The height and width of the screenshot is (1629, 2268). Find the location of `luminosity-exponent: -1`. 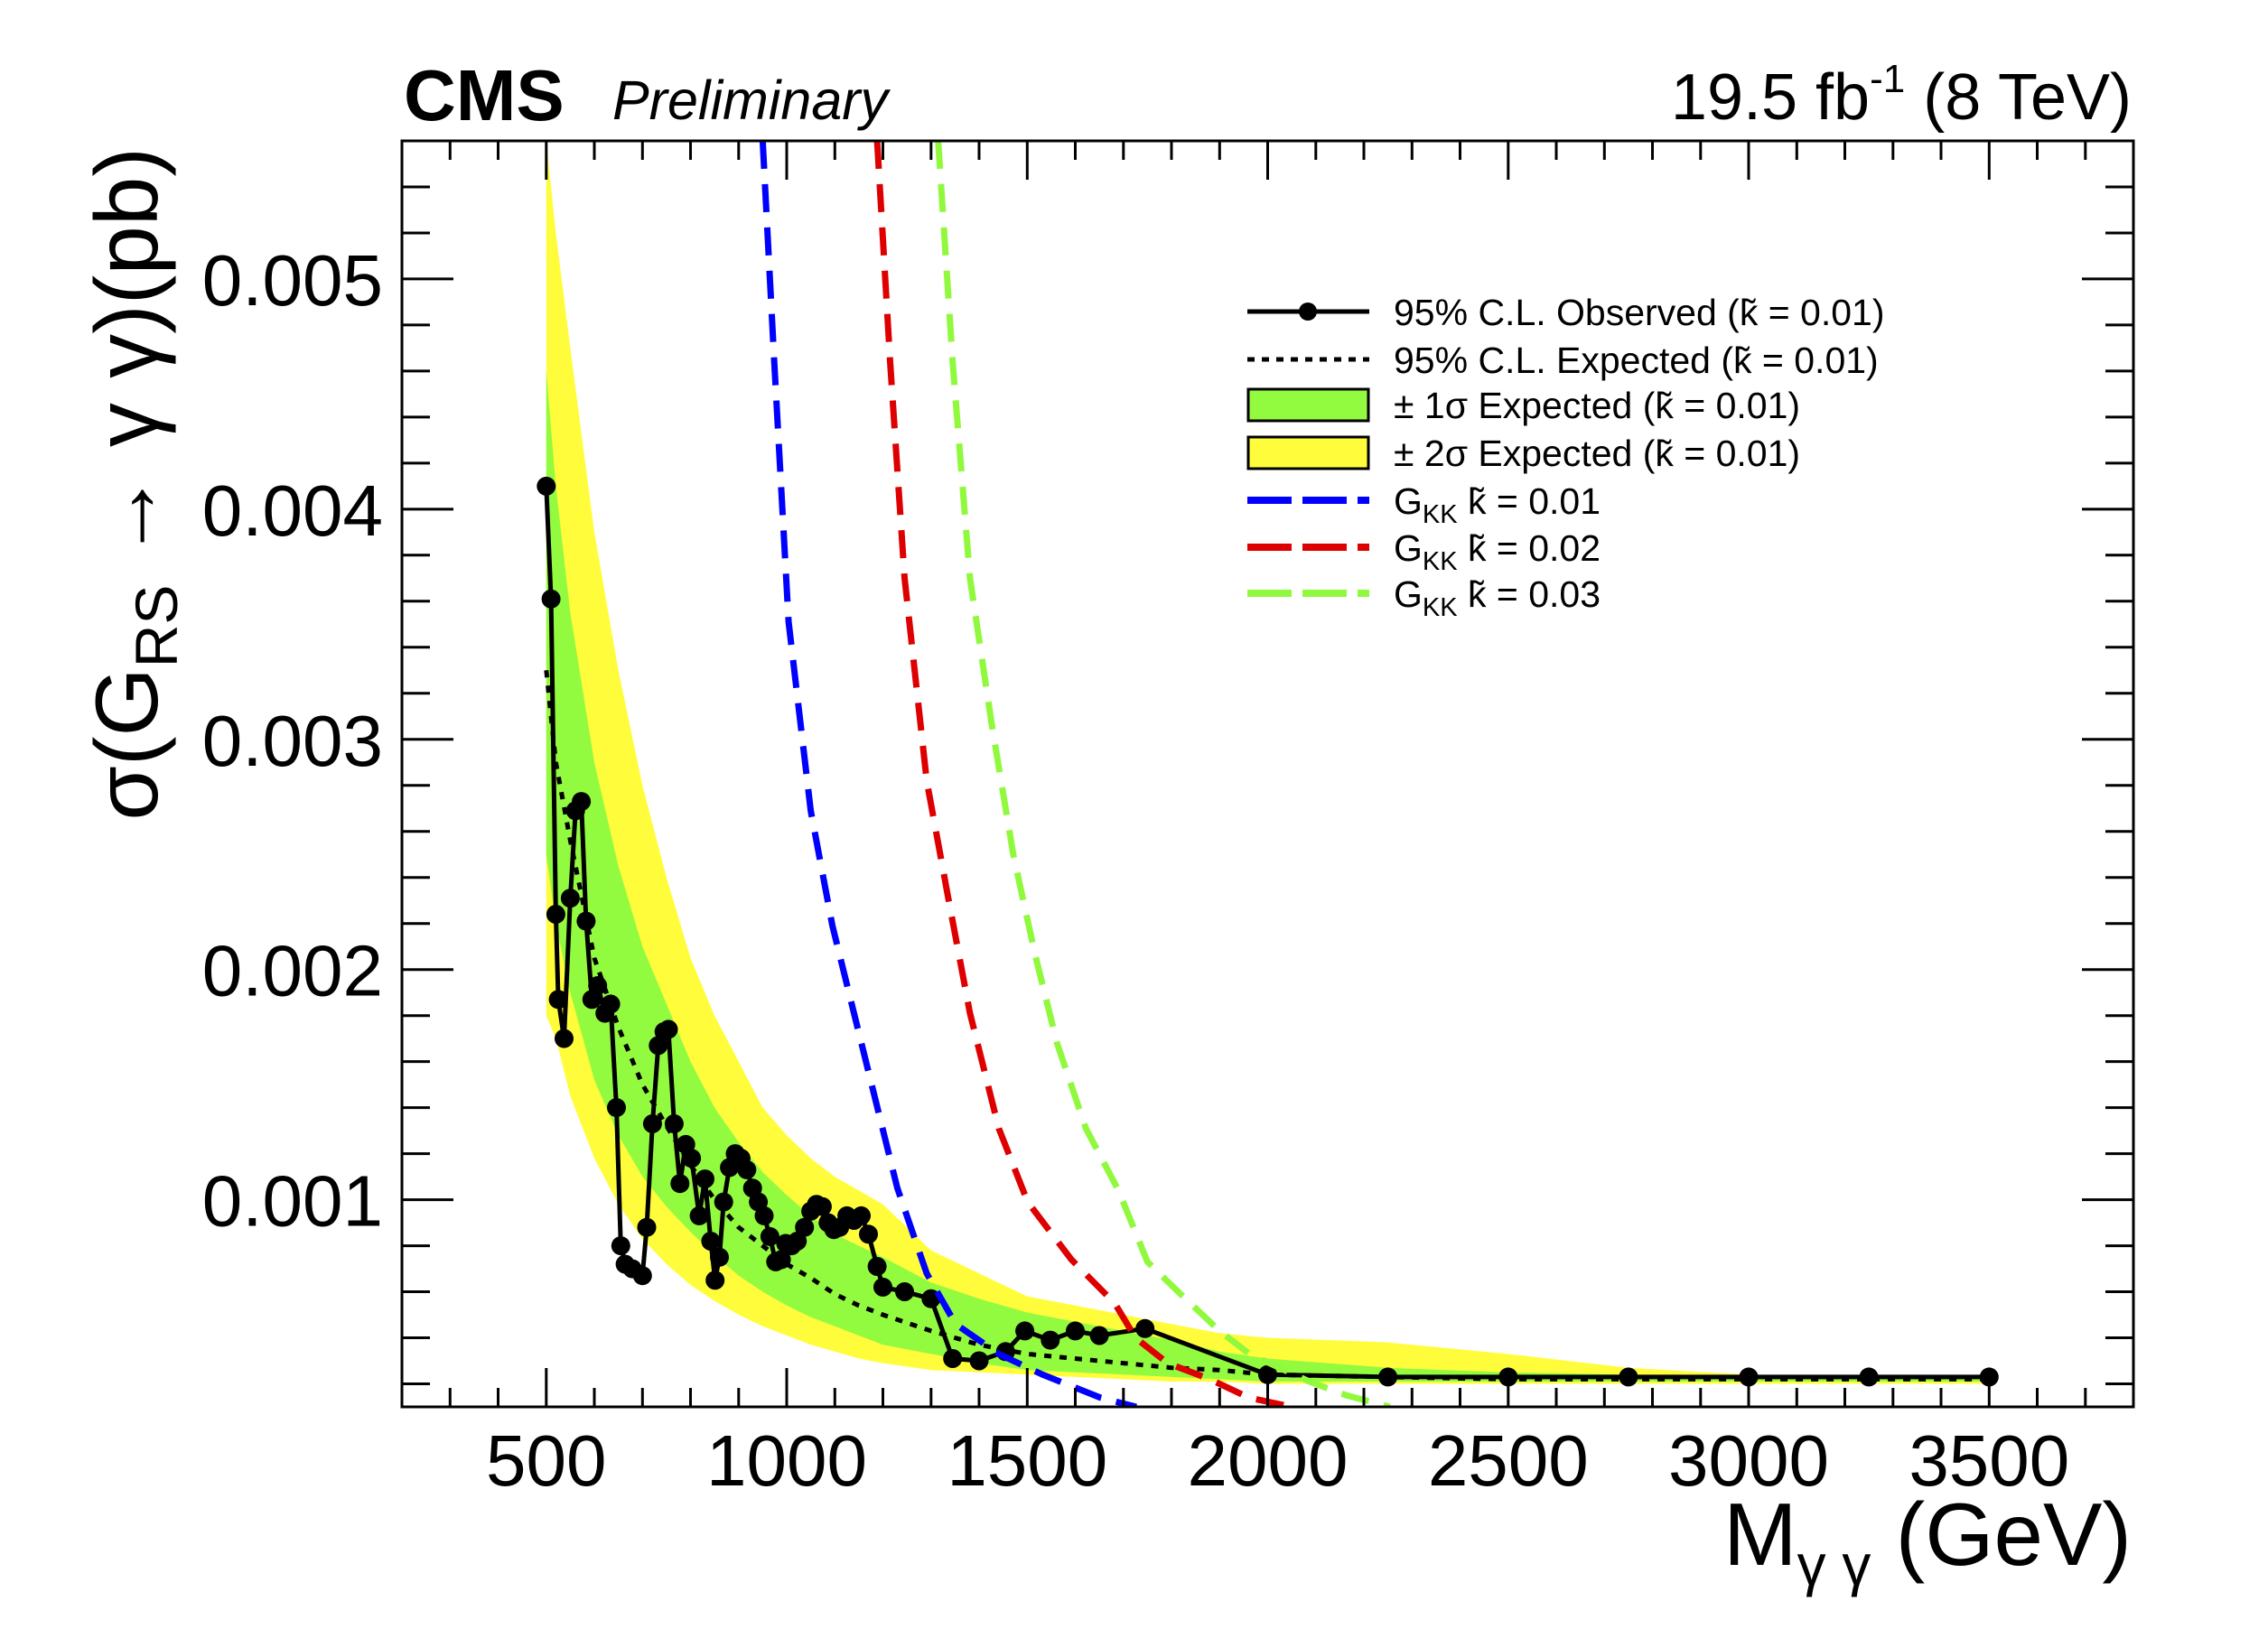

luminosity-exponent: -1 is located at coordinates (1888, 79).